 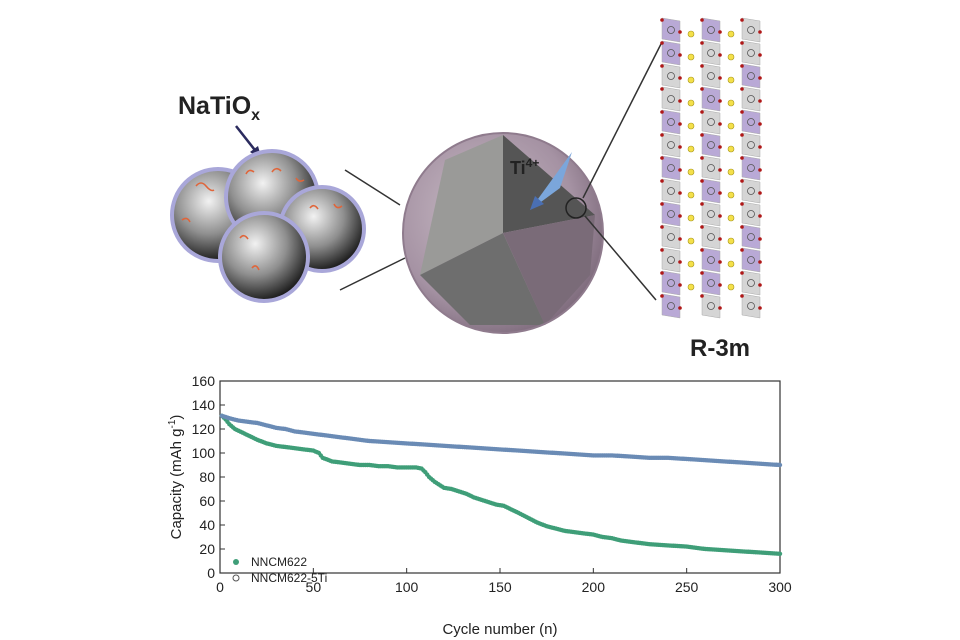 What do you see at coordinates (501, 484) in the screenshot?
I see `data-series` at bounding box center [501, 484].